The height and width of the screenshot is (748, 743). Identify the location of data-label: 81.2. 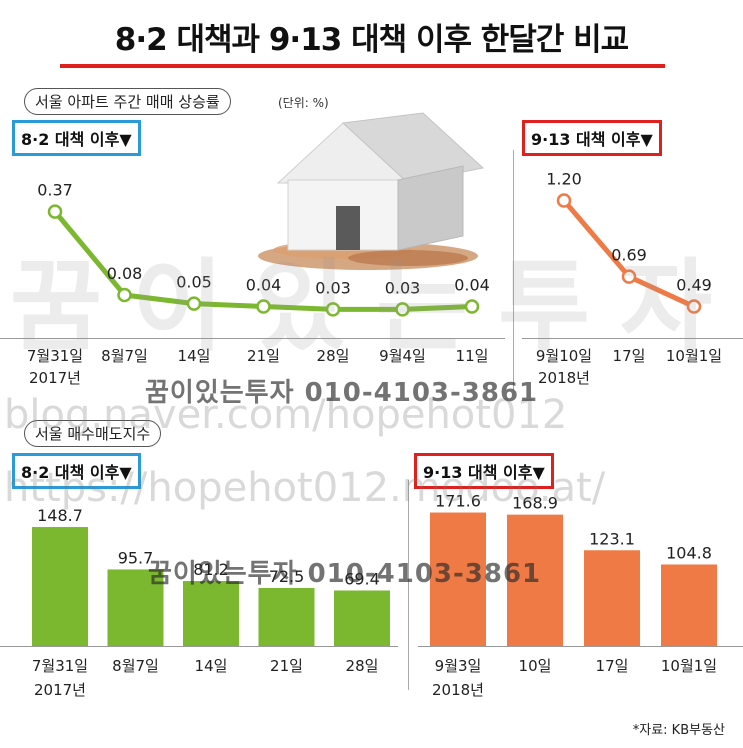
(211, 569).